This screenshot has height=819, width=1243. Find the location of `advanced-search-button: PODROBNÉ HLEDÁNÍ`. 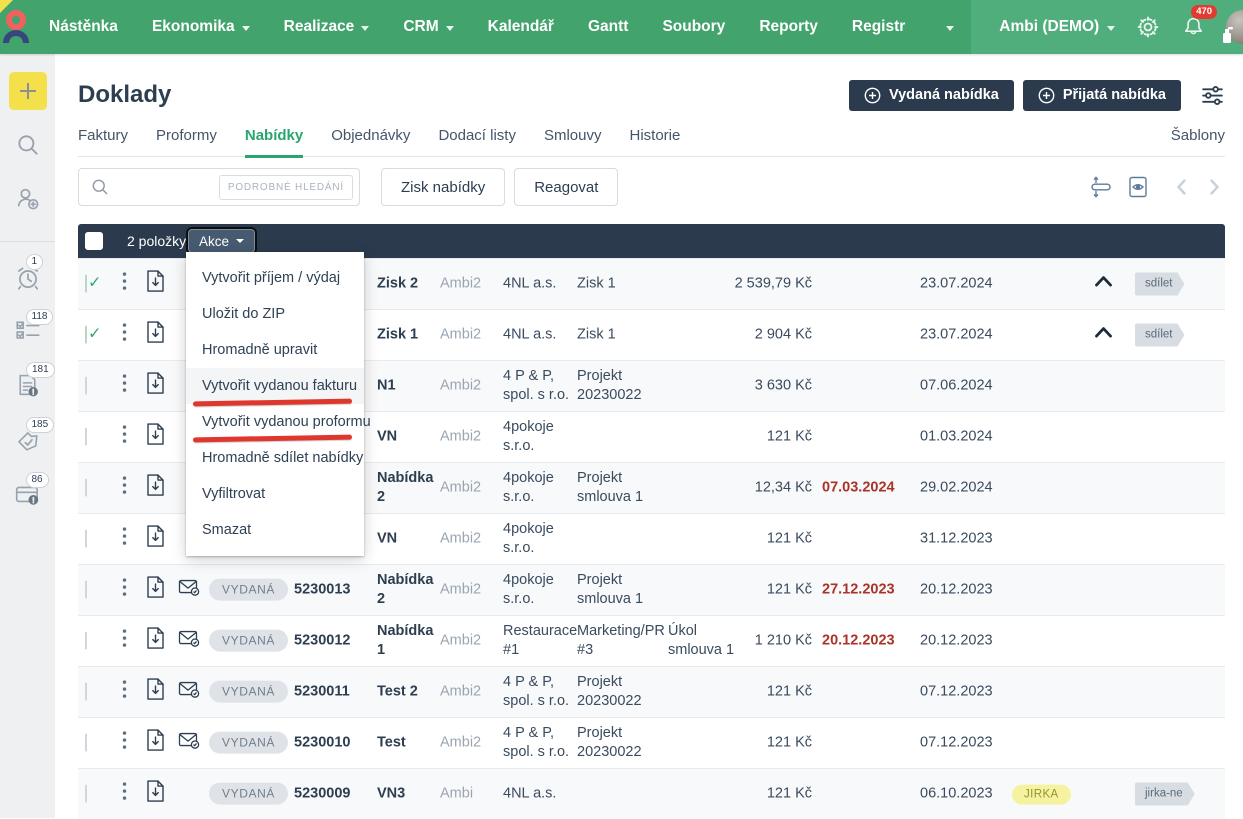

advanced-search-button: PODROBNÉ HLEDÁNÍ is located at coordinates (285, 187).